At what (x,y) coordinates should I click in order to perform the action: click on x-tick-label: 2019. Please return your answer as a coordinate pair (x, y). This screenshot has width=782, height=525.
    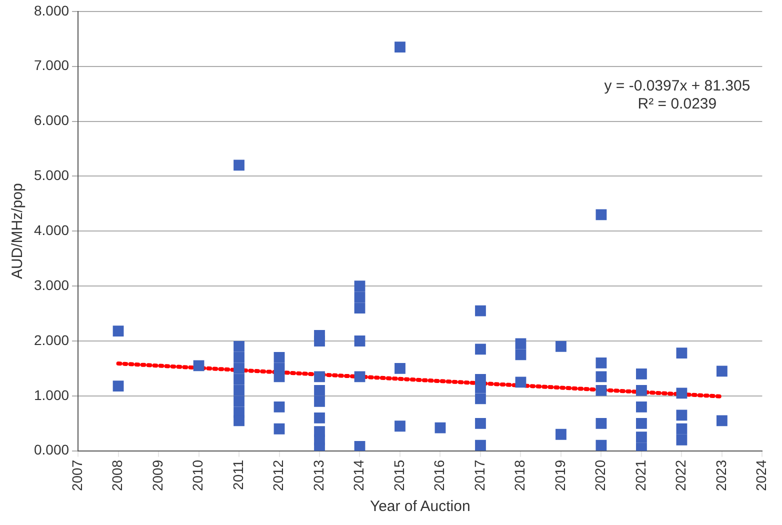
    Looking at the image, I should click on (560, 476).